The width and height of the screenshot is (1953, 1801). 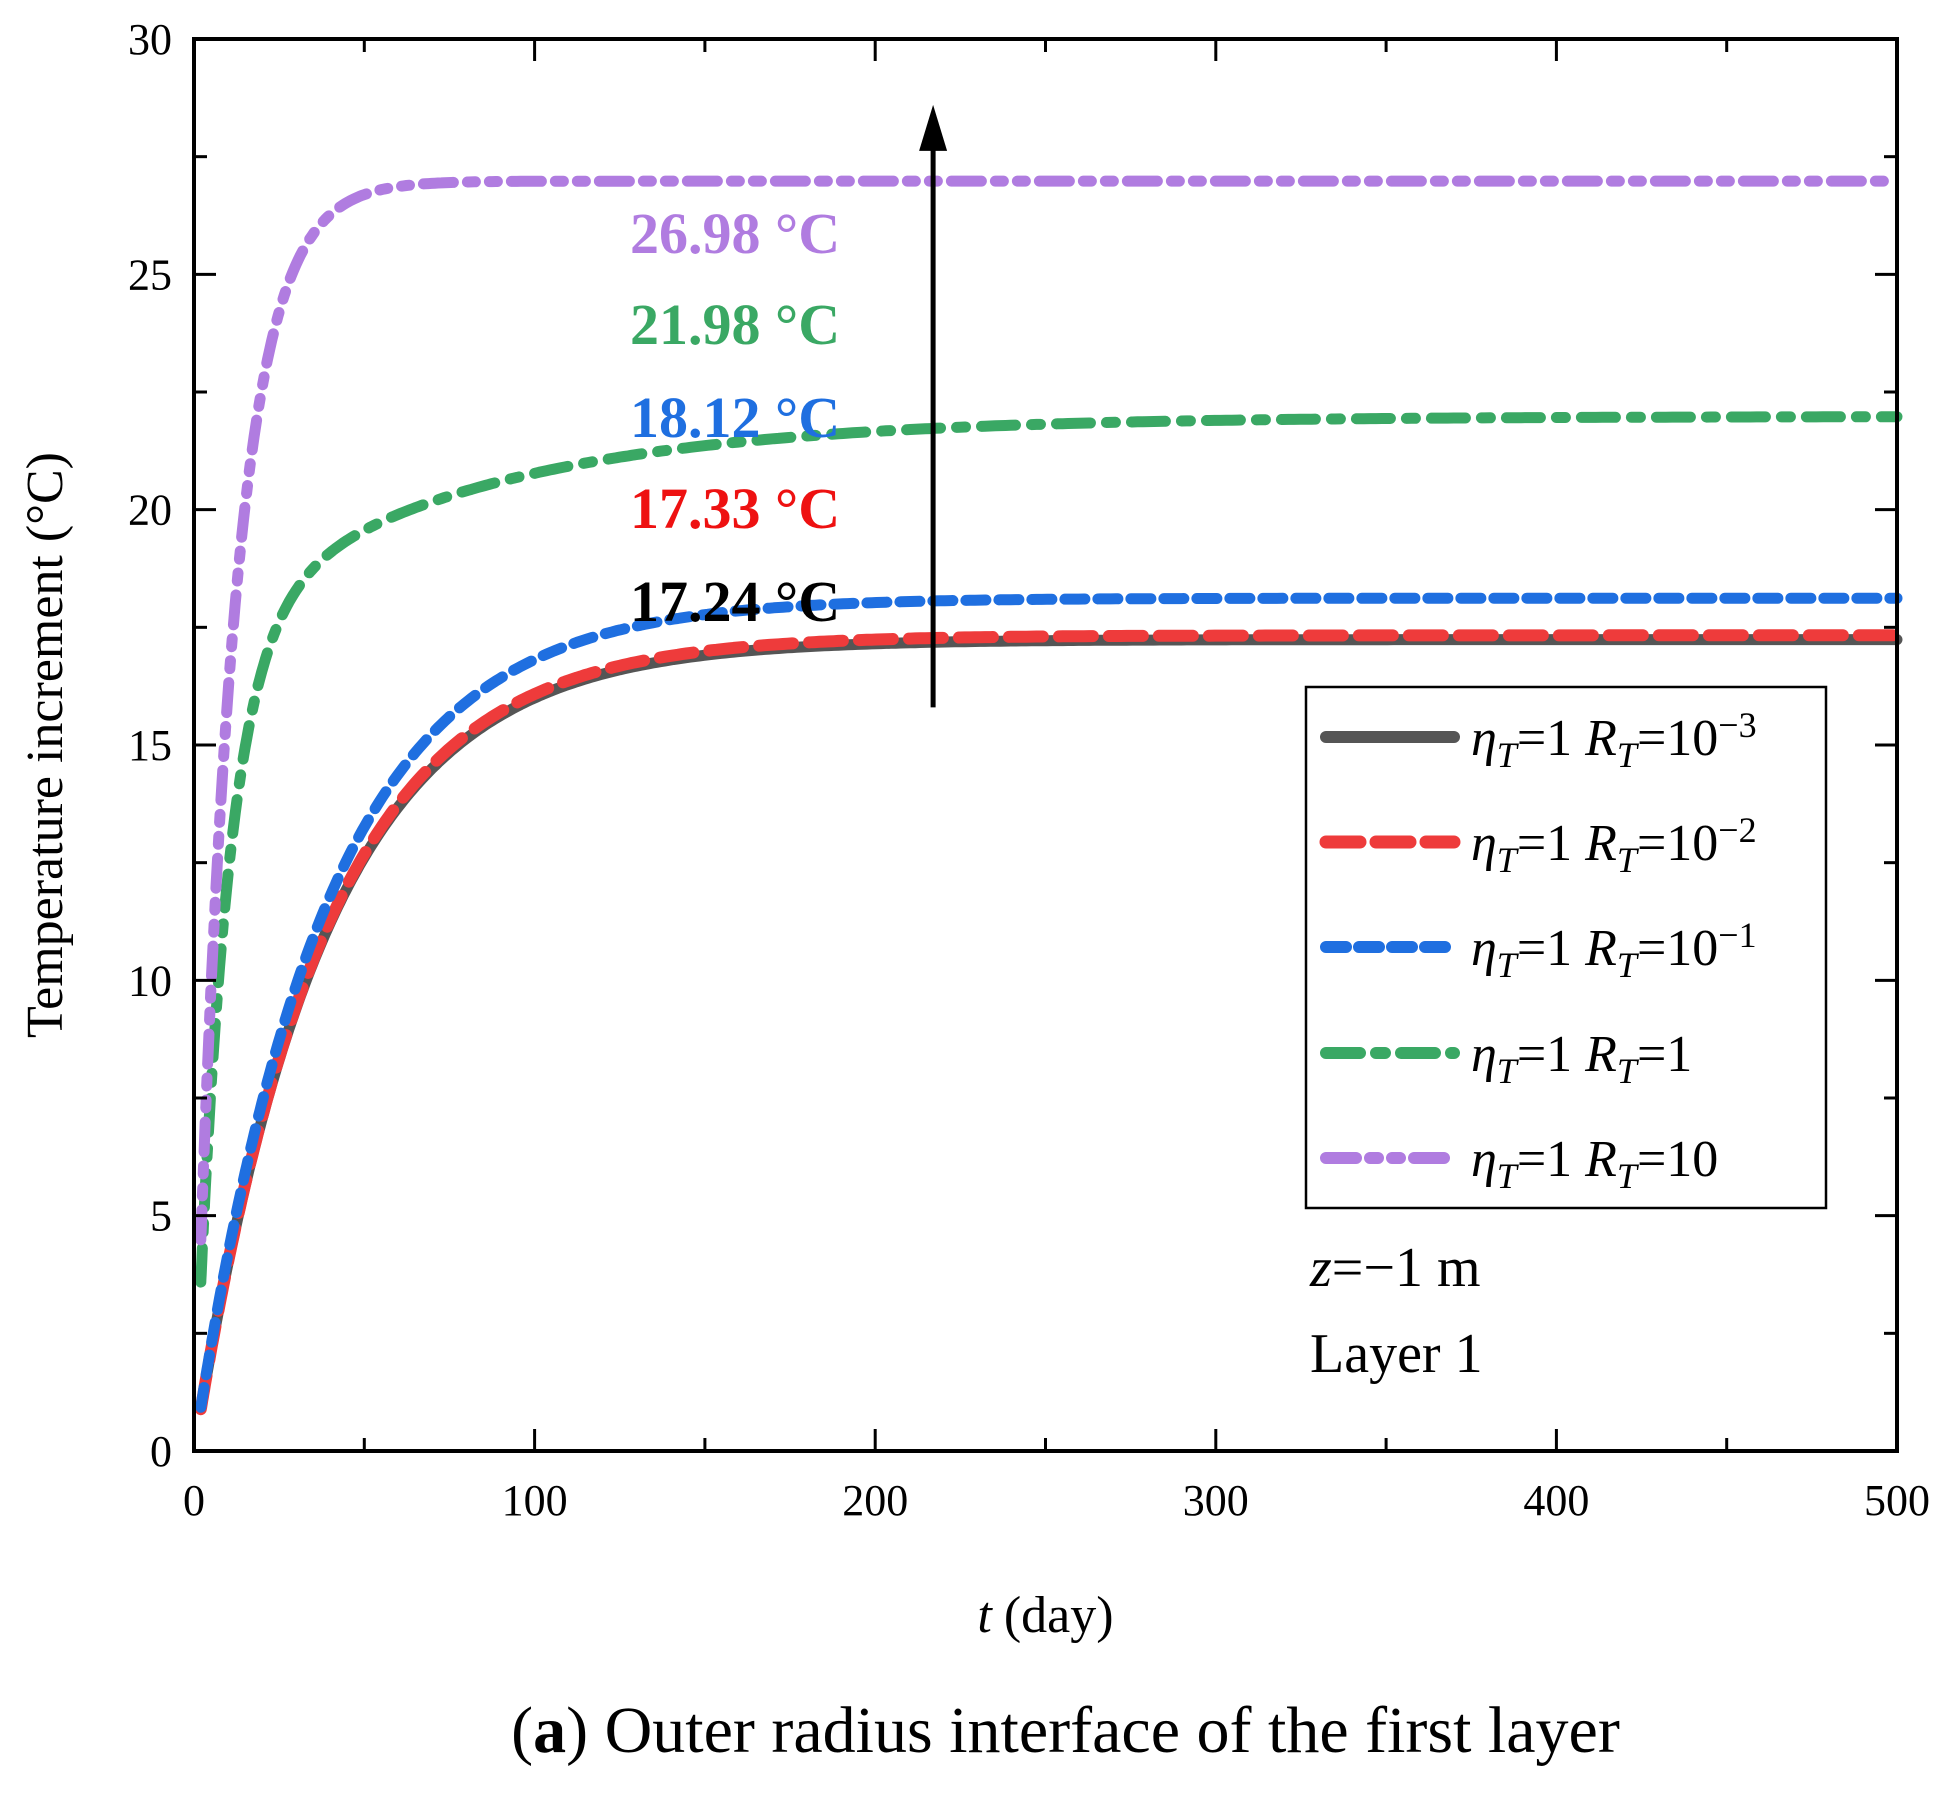 I want to click on steady-value-label: 18.12 °C, so click(x=735, y=417).